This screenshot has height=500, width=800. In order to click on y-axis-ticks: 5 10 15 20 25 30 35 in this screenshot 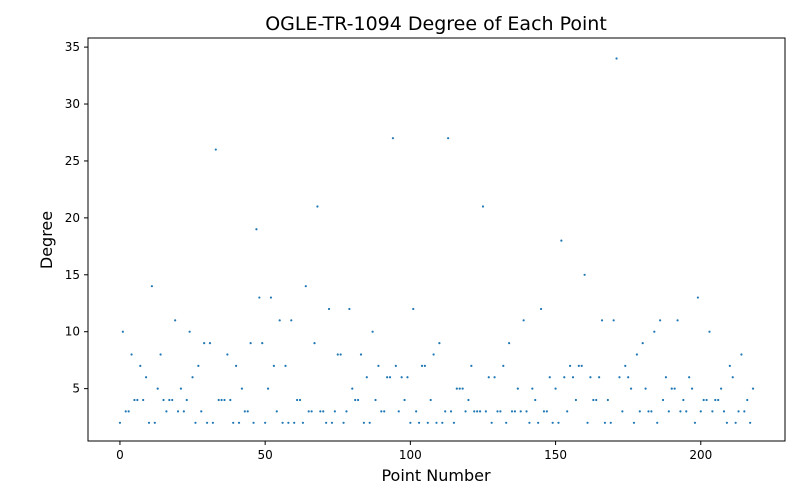, I will do `click(76, 218)`.